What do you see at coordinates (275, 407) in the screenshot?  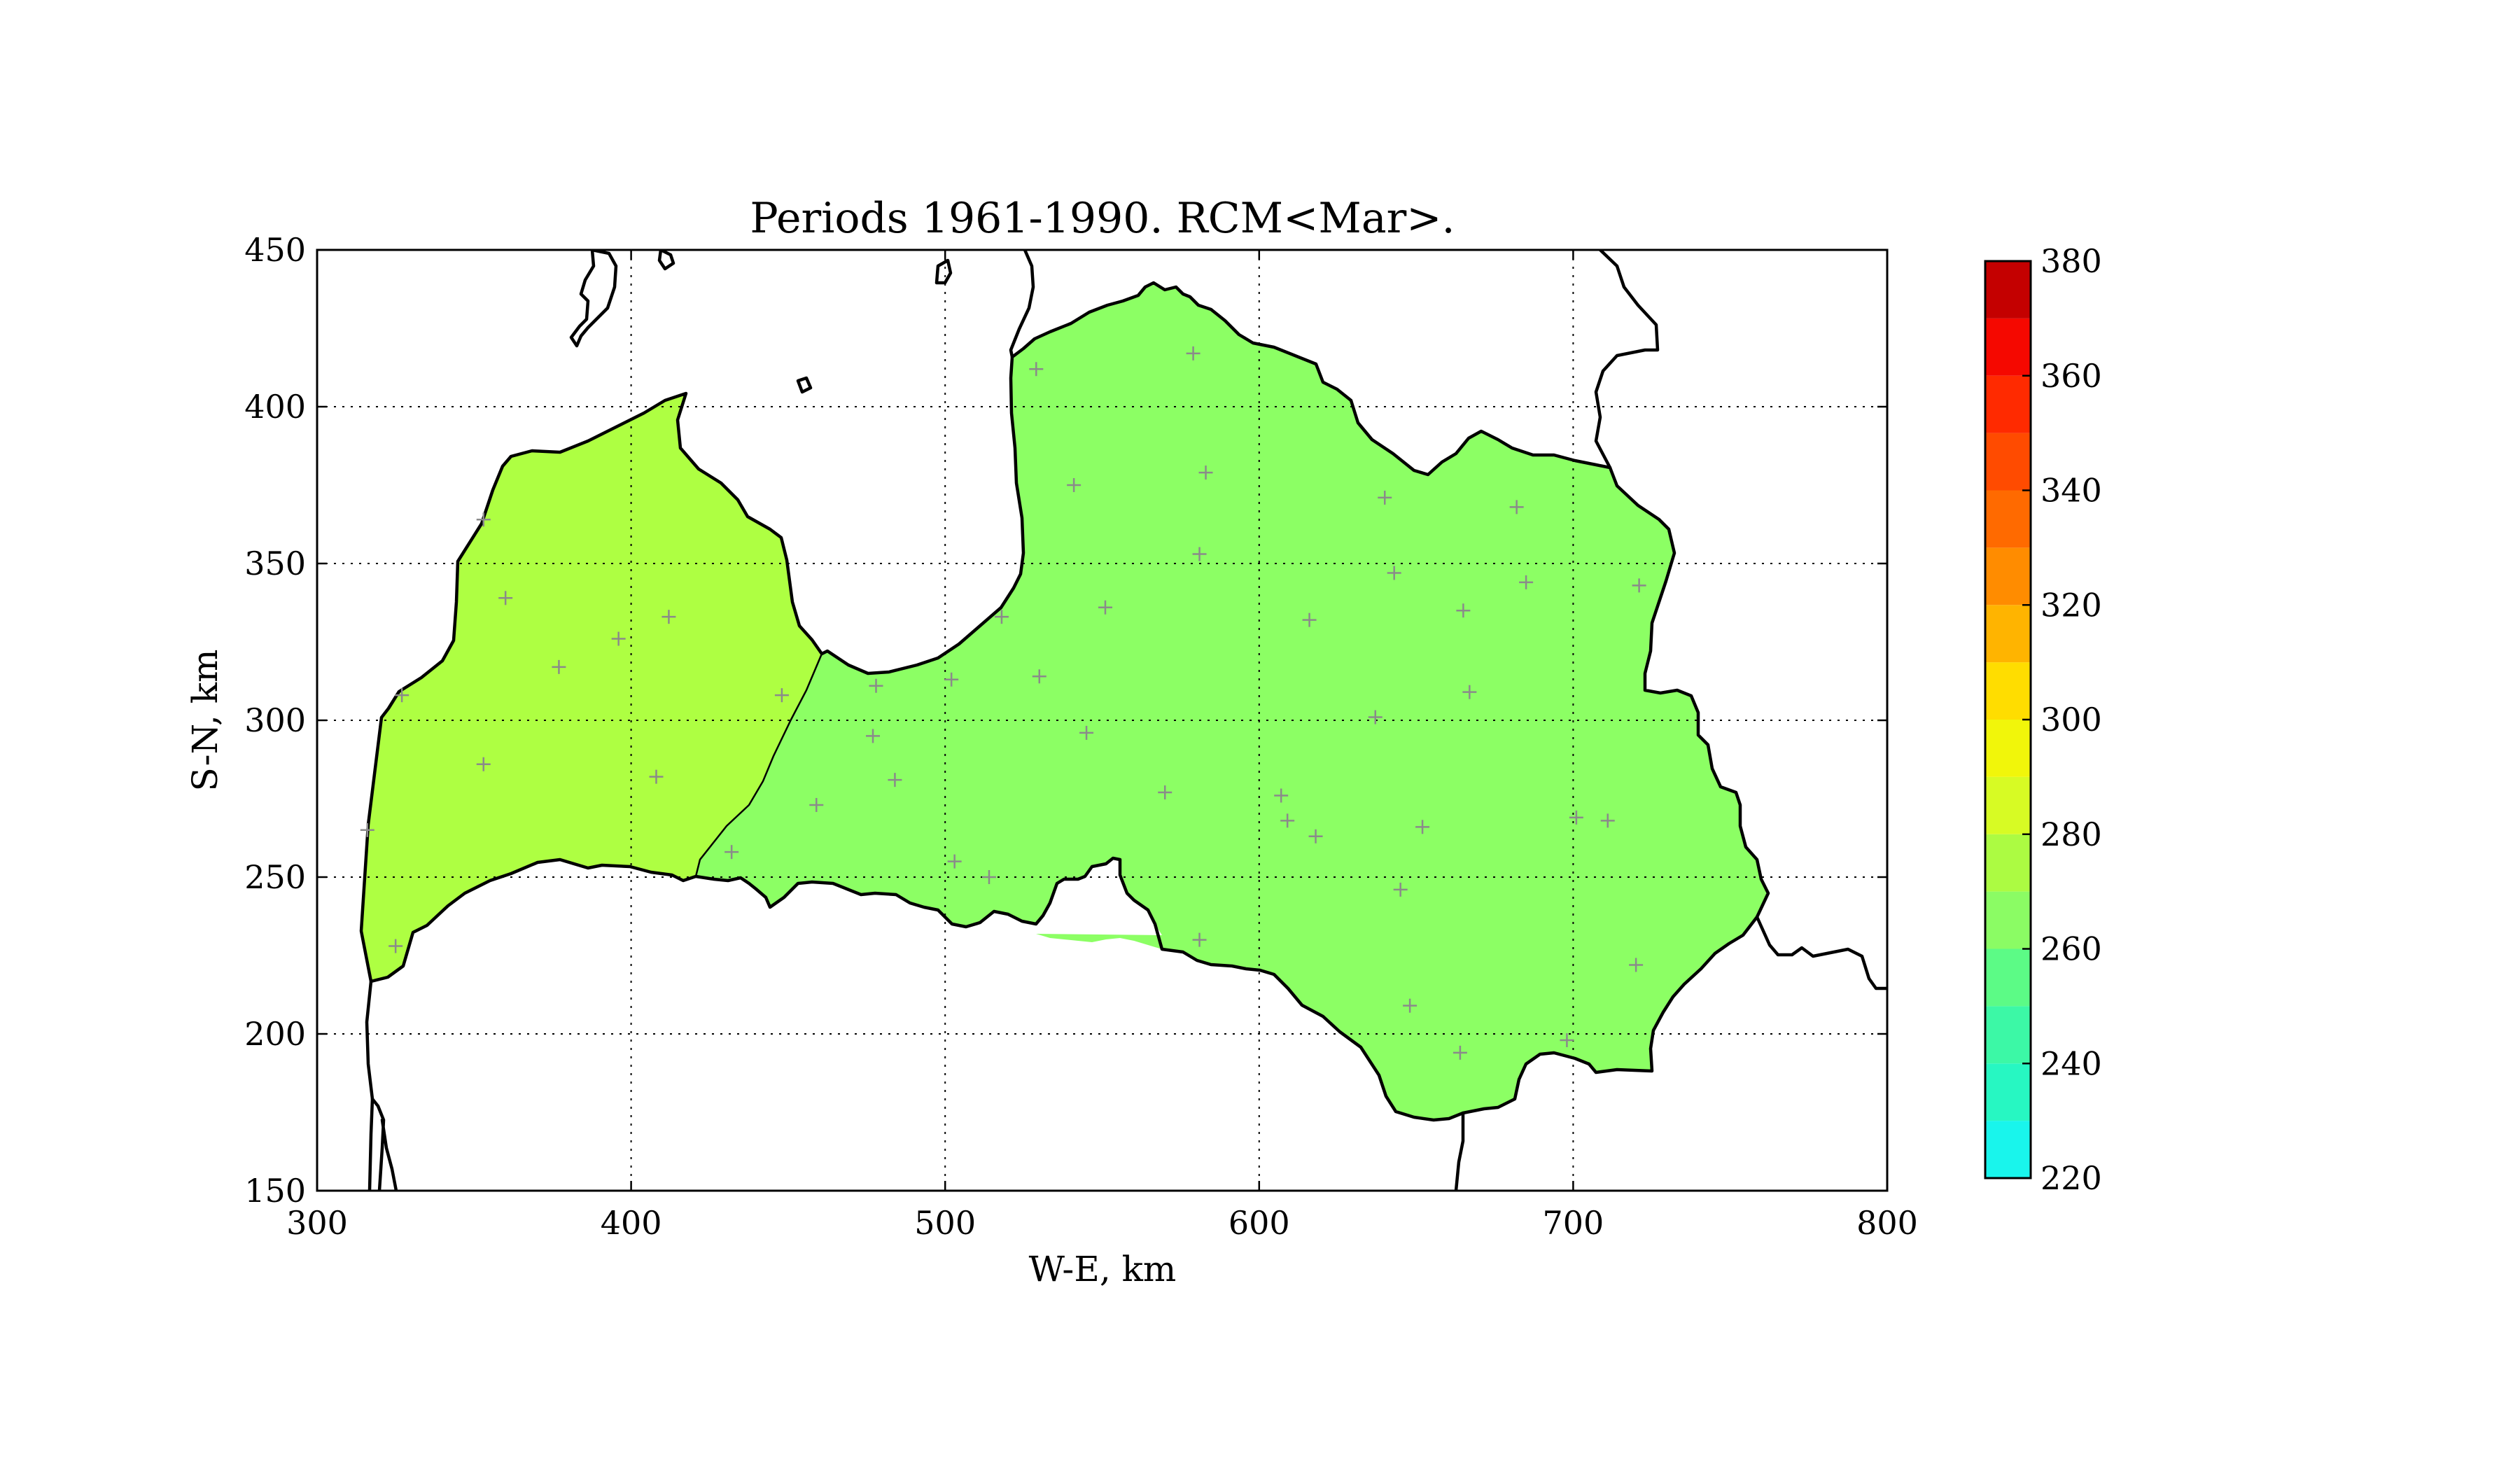 I see `y-tick-label: 400` at bounding box center [275, 407].